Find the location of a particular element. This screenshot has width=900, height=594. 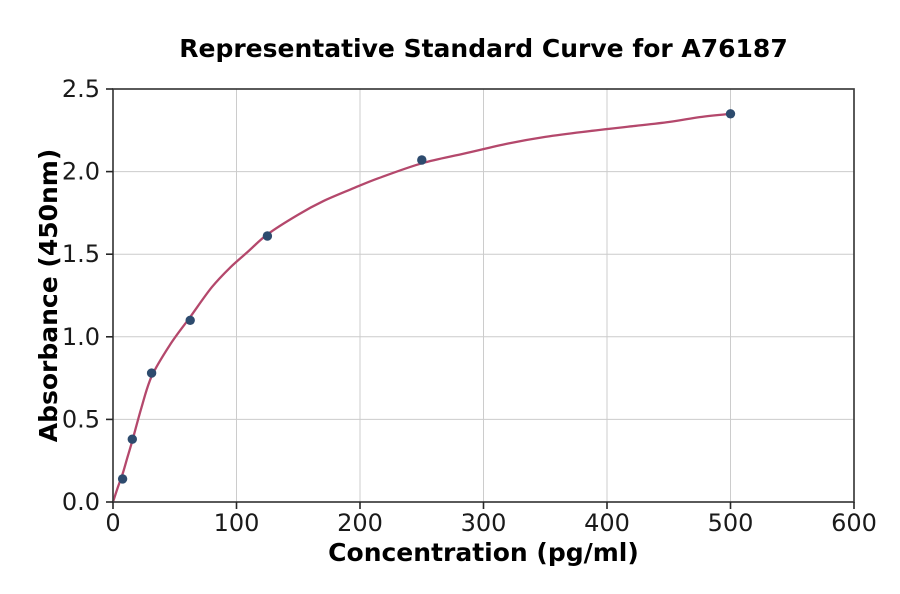

chart-title: Representative Standard Curve for A76187 is located at coordinates (483, 48).